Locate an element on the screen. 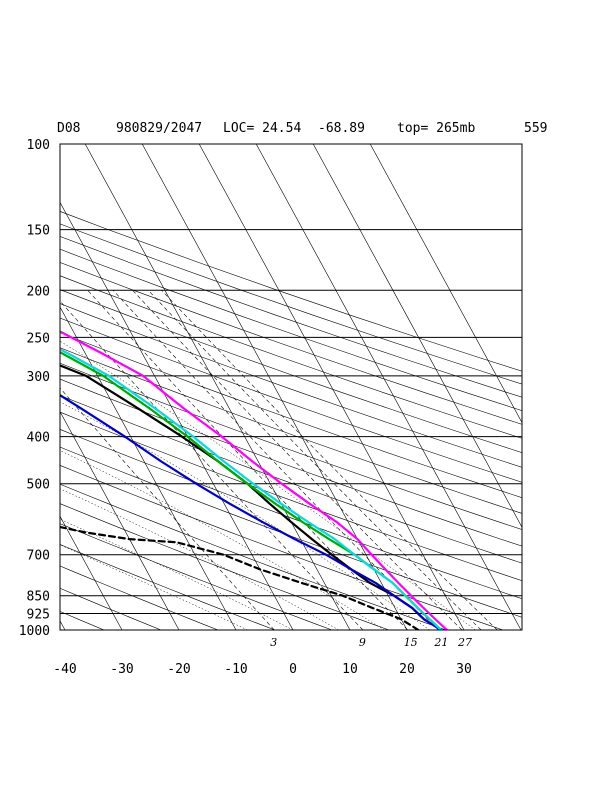  header-location: LOC= 24.54 is located at coordinates (262, 128).